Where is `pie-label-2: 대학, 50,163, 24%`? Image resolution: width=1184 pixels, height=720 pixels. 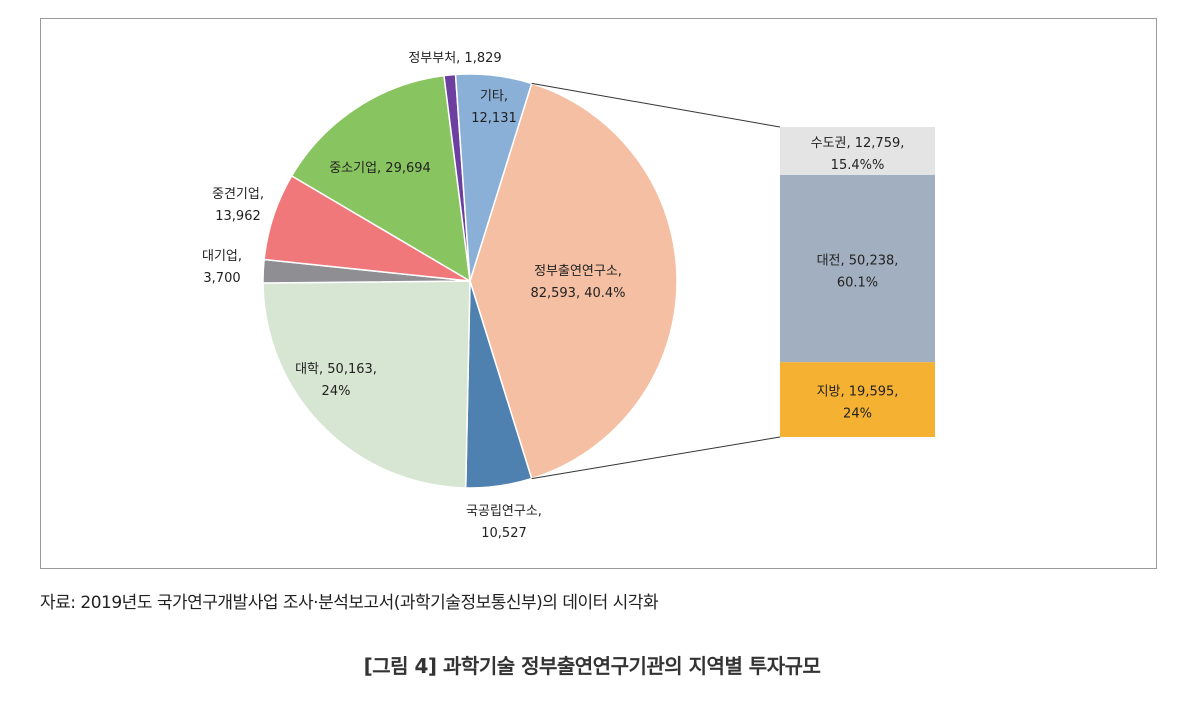 pie-label-2: 대학, 50,163, 24% is located at coordinates (336, 380).